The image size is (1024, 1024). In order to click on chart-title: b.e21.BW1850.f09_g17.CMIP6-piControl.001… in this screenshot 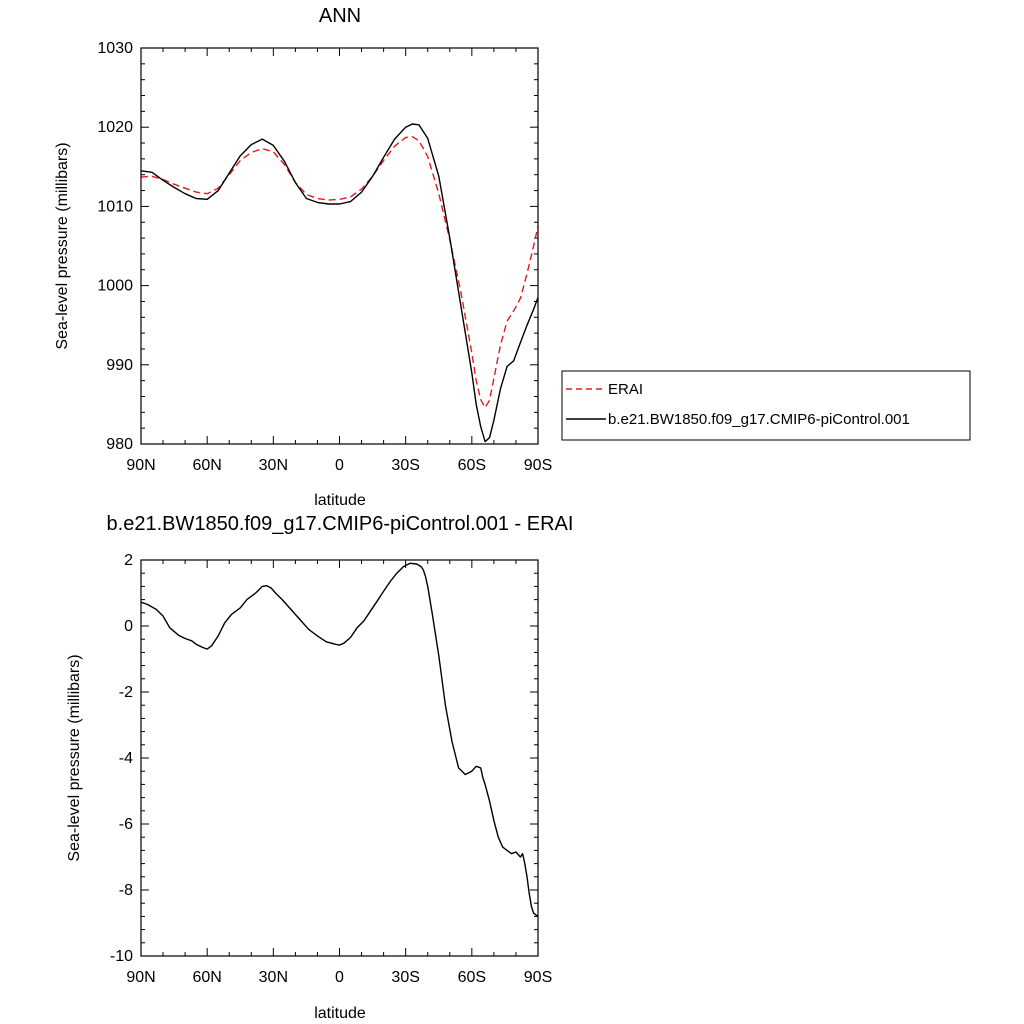, I will do `click(340, 524)`.